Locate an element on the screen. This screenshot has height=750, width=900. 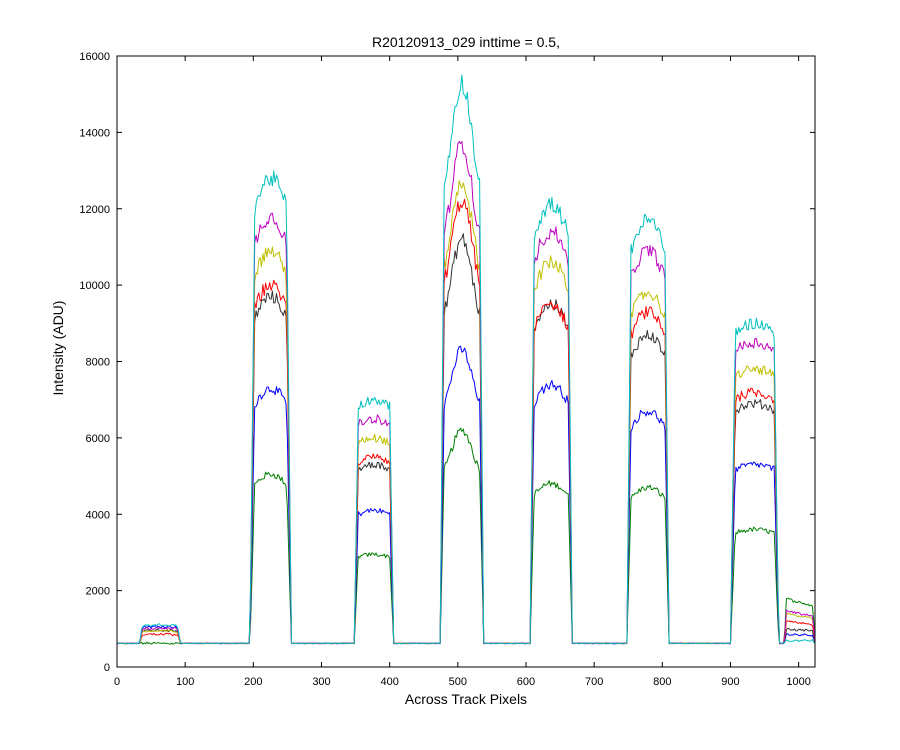
x-tick-label: 900 is located at coordinates (730, 682).